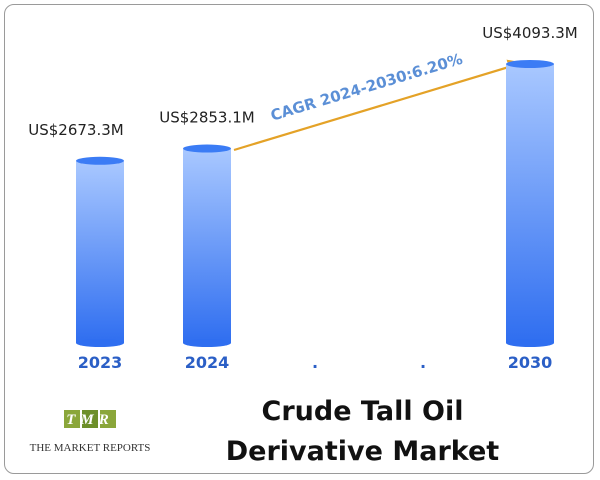 This screenshot has width=600, height=480. I want to click on chart-title: Crude Tall Oil Derivative Market, so click(362, 431).